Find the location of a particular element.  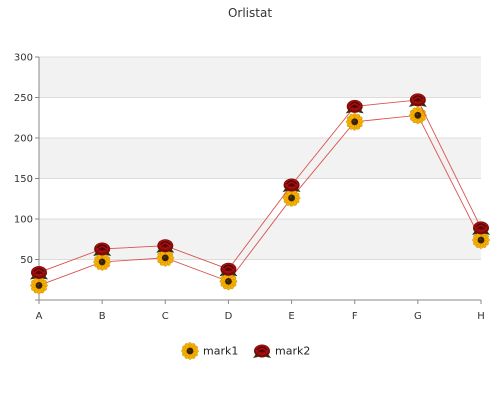

x-tick-label: A is located at coordinates (39, 316).